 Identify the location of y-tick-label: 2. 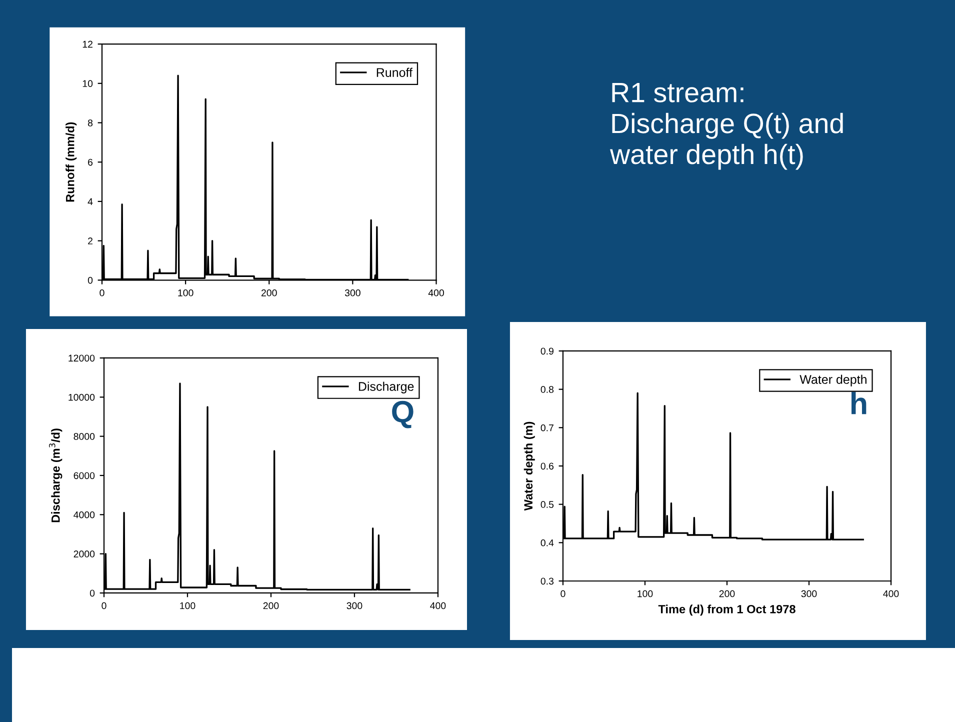
(90, 241).